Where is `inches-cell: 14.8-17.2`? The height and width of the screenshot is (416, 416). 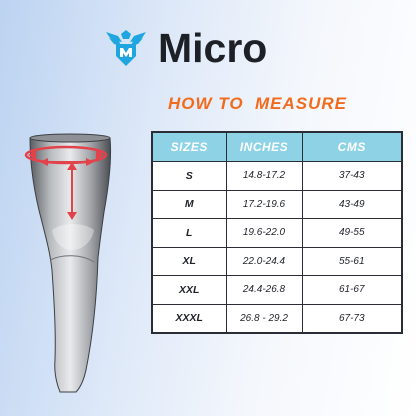 inches-cell: 14.8-17.2 is located at coordinates (264, 176).